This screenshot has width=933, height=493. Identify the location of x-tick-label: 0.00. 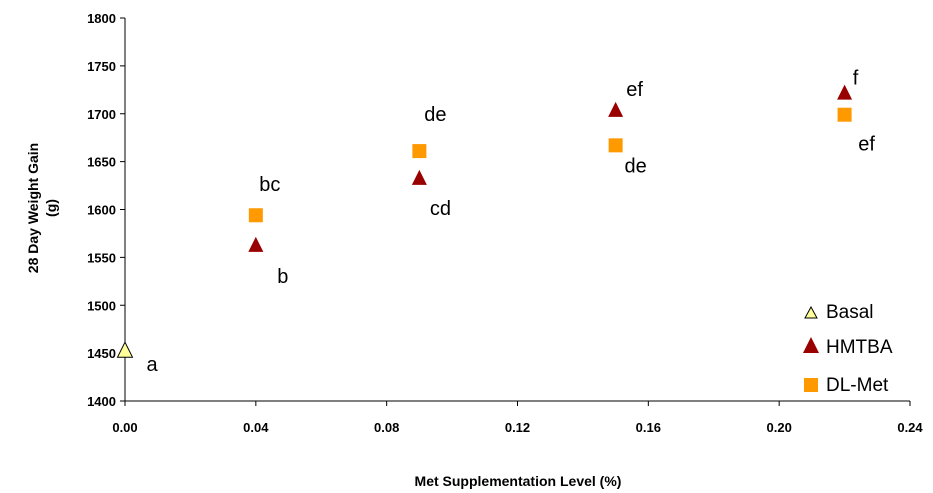
(124, 427).